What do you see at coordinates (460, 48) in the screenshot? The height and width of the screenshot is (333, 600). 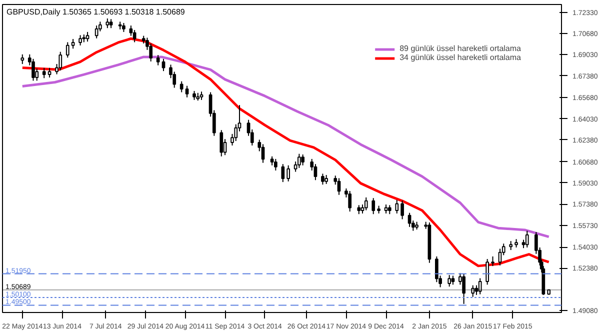 I see `legend-label: 89 günlük üssel hareketli ortalama` at bounding box center [460, 48].